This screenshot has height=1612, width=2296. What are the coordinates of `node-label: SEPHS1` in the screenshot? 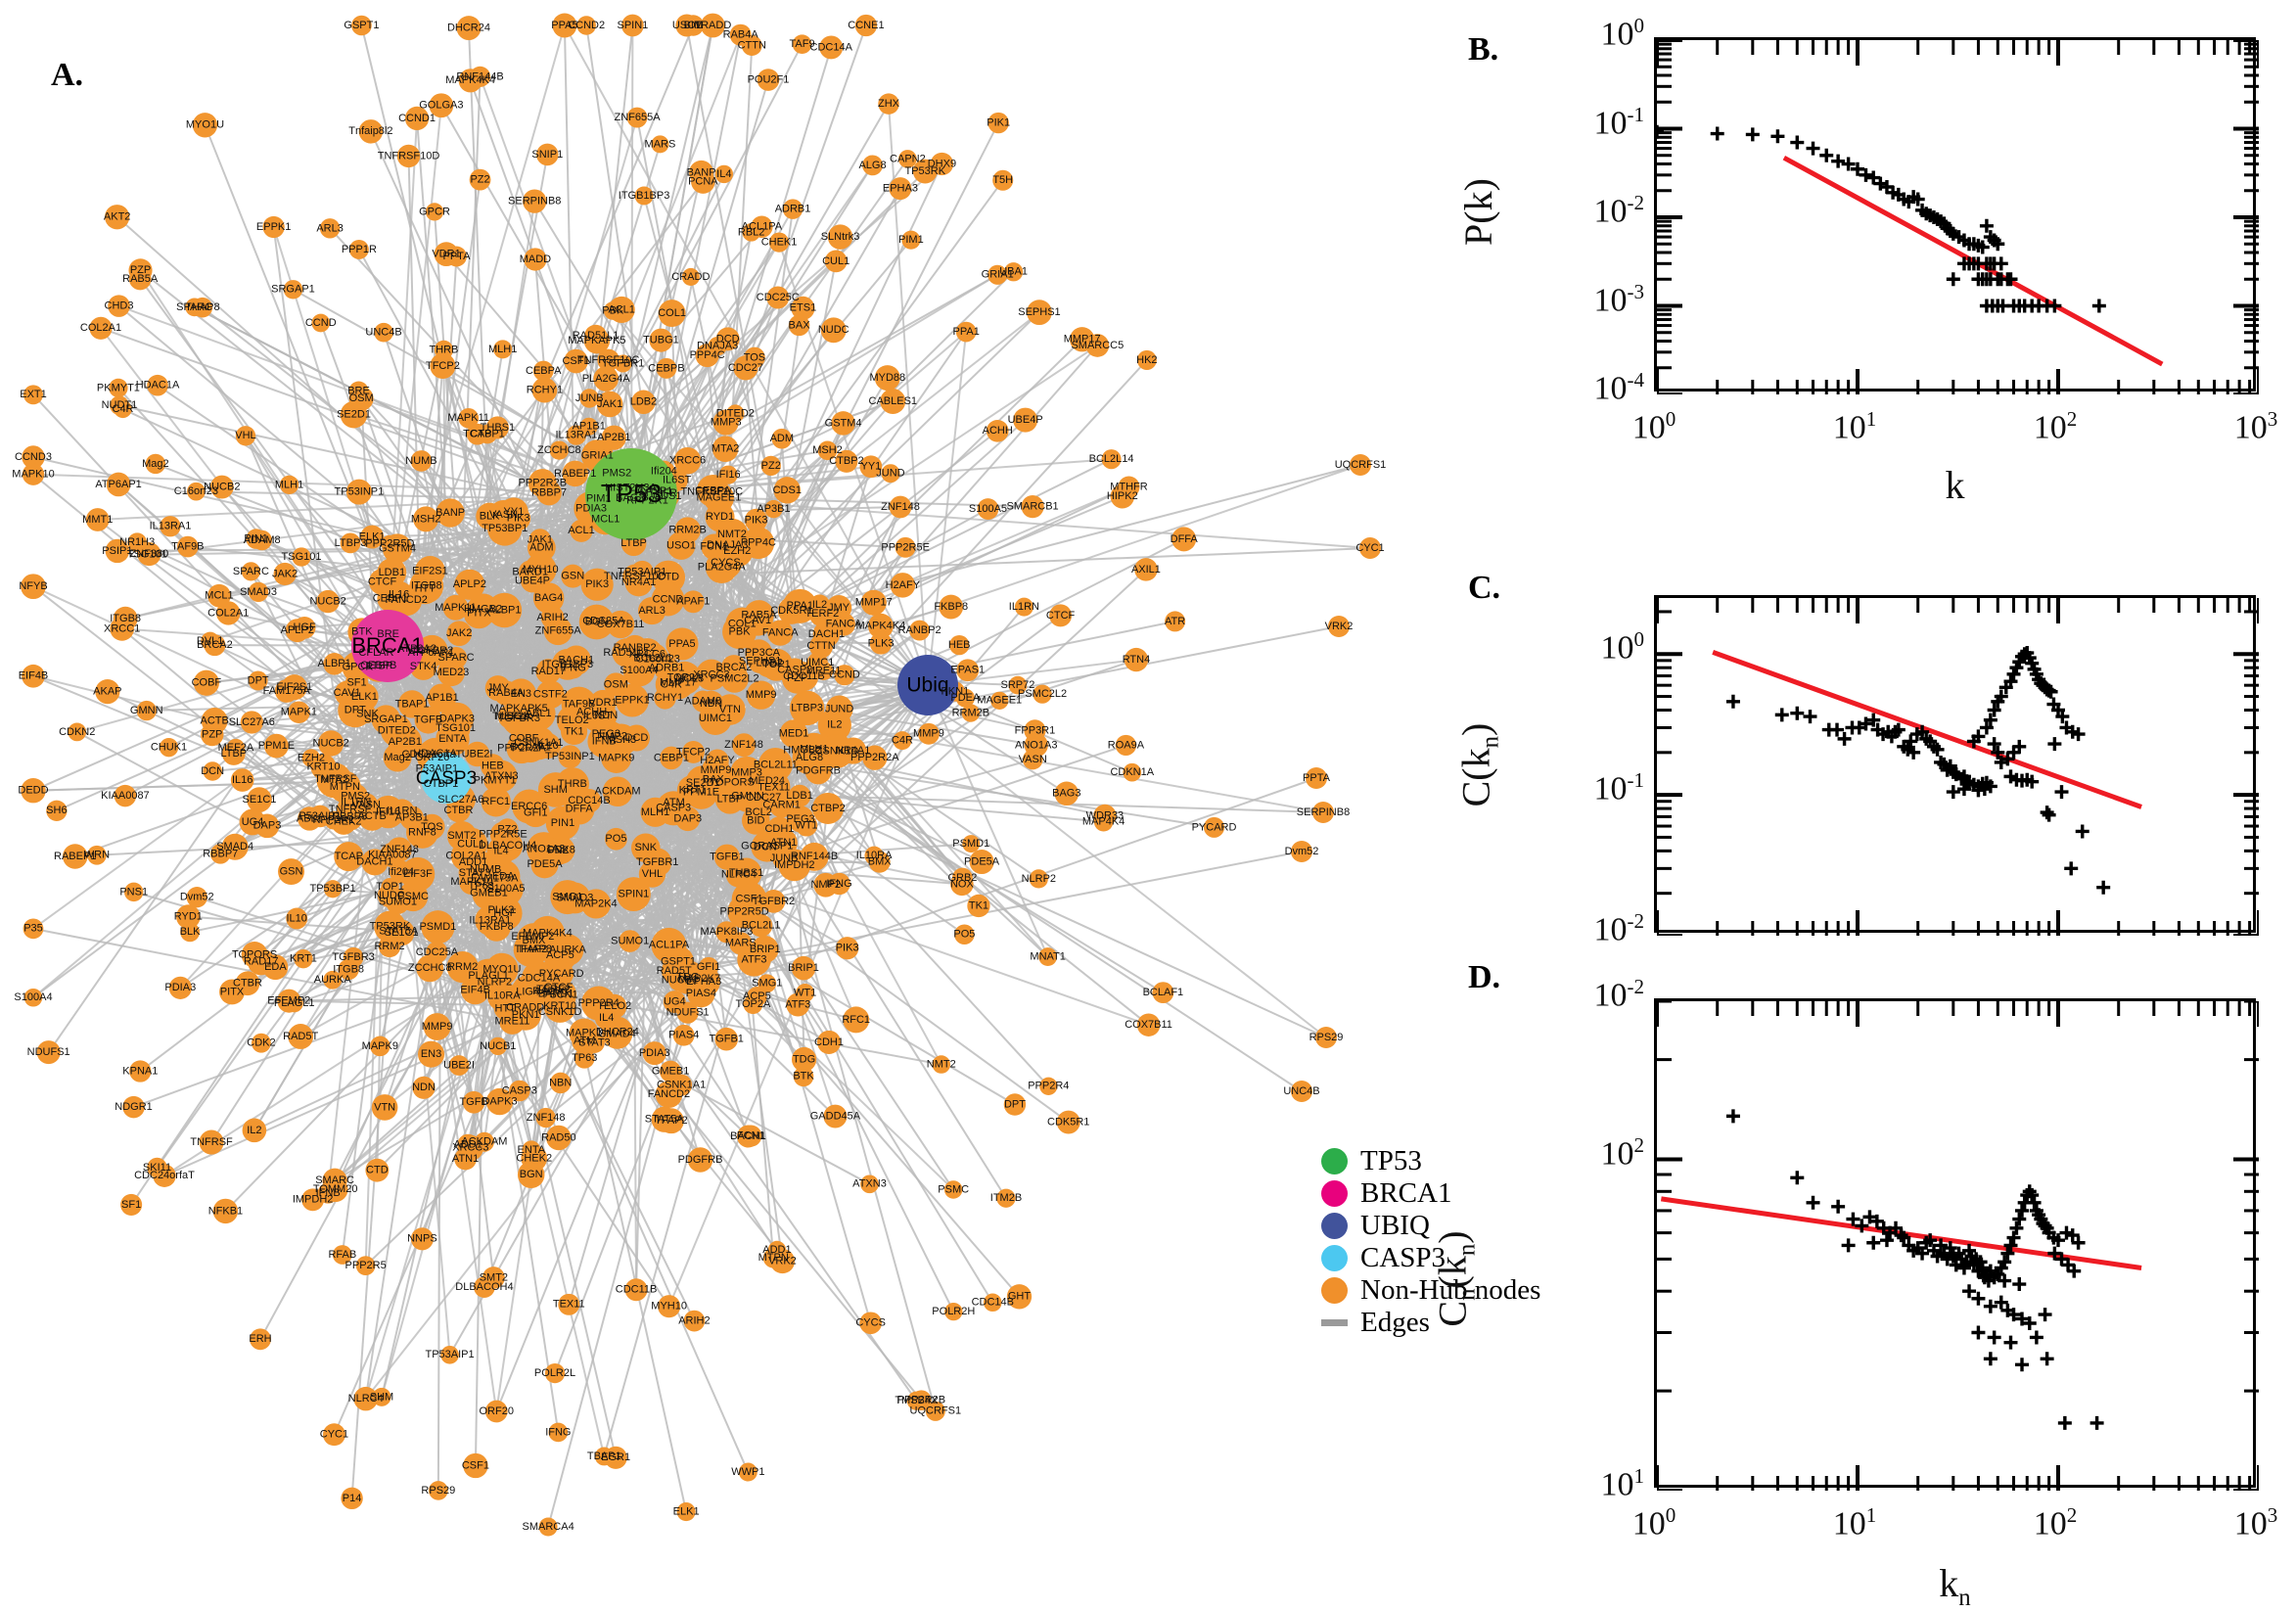 It's located at (1039, 312).